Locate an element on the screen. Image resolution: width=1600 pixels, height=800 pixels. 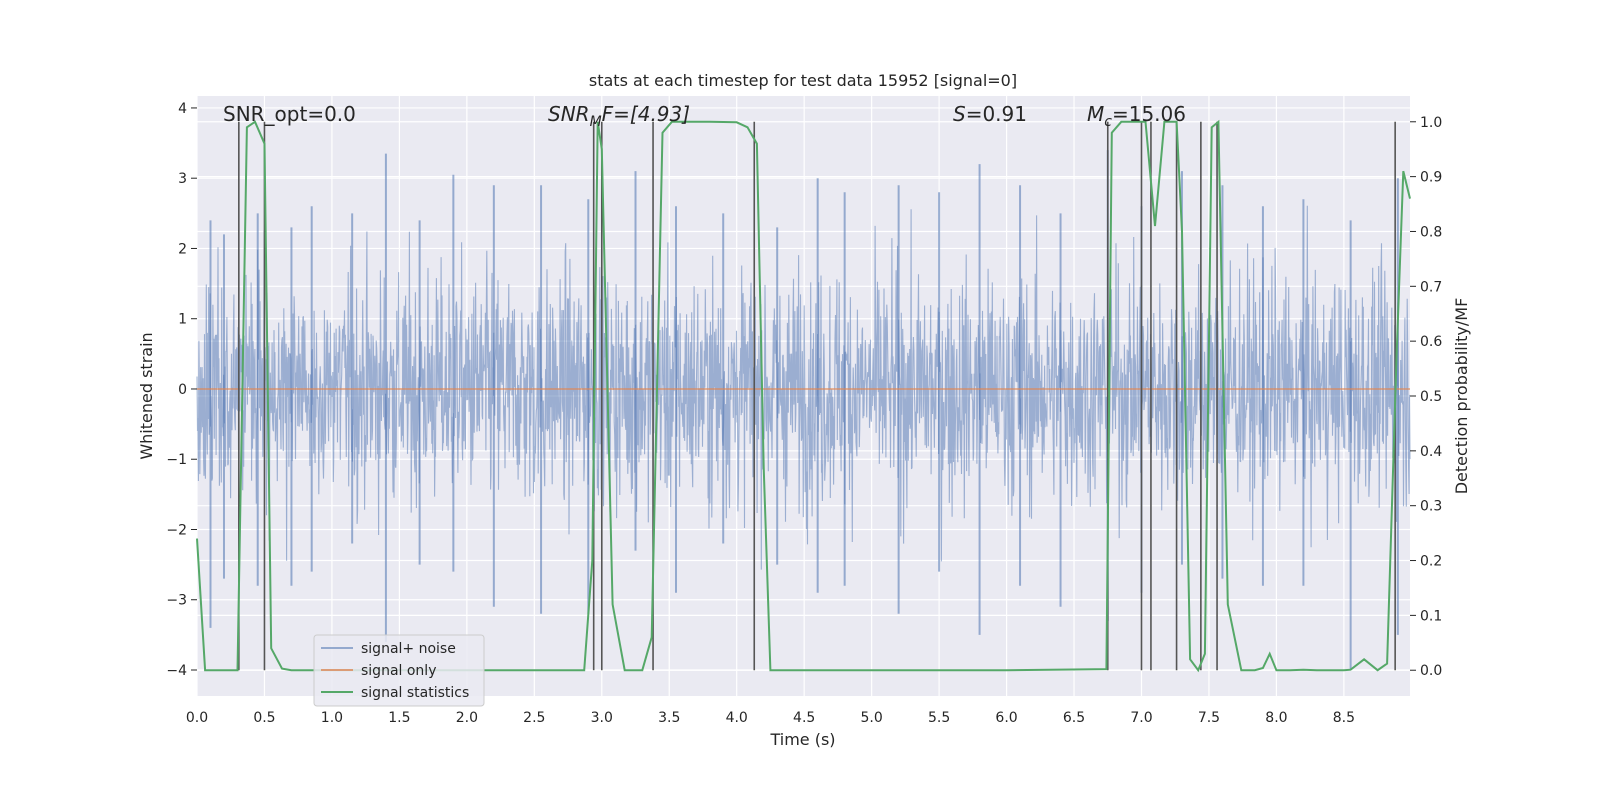
x-tick-label: 2.0 is located at coordinates (467, 718).